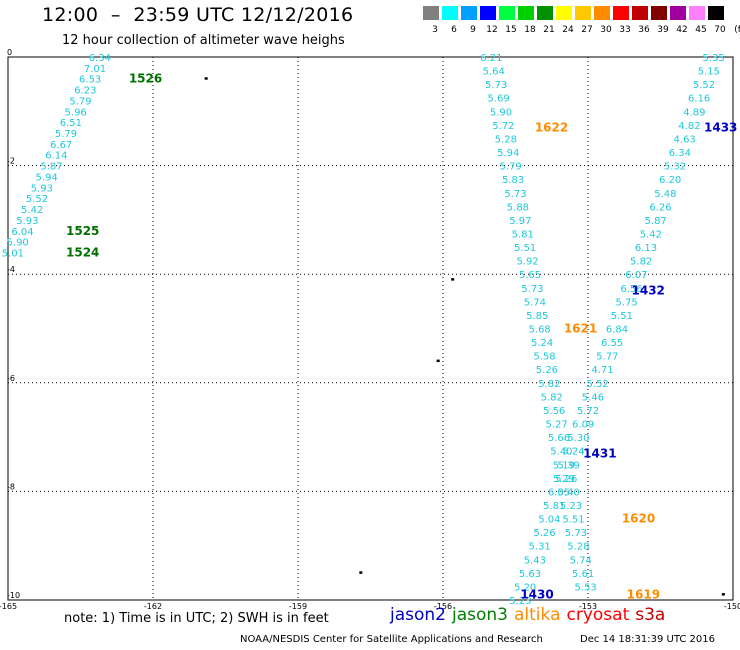  I want to click on pass-id-label: 1621, so click(580, 329).